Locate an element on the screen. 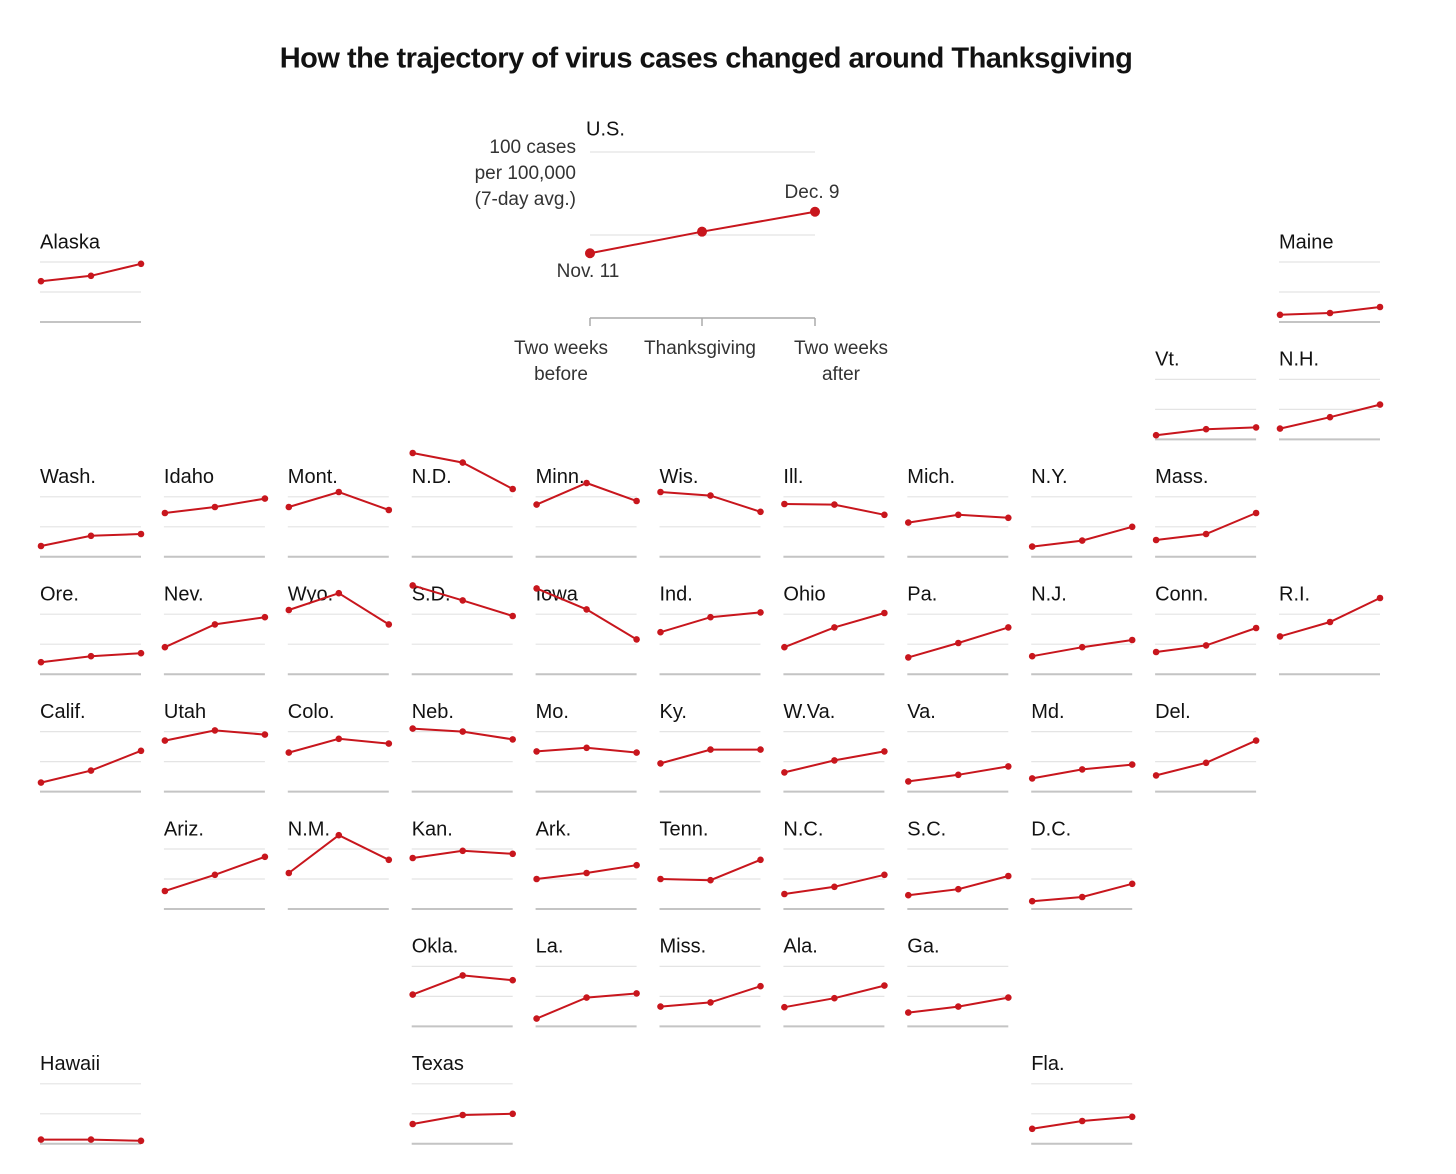 Image resolution: width=1456 pixels, height=1174 pixels. tile-label: Ill. is located at coordinates (793, 477).